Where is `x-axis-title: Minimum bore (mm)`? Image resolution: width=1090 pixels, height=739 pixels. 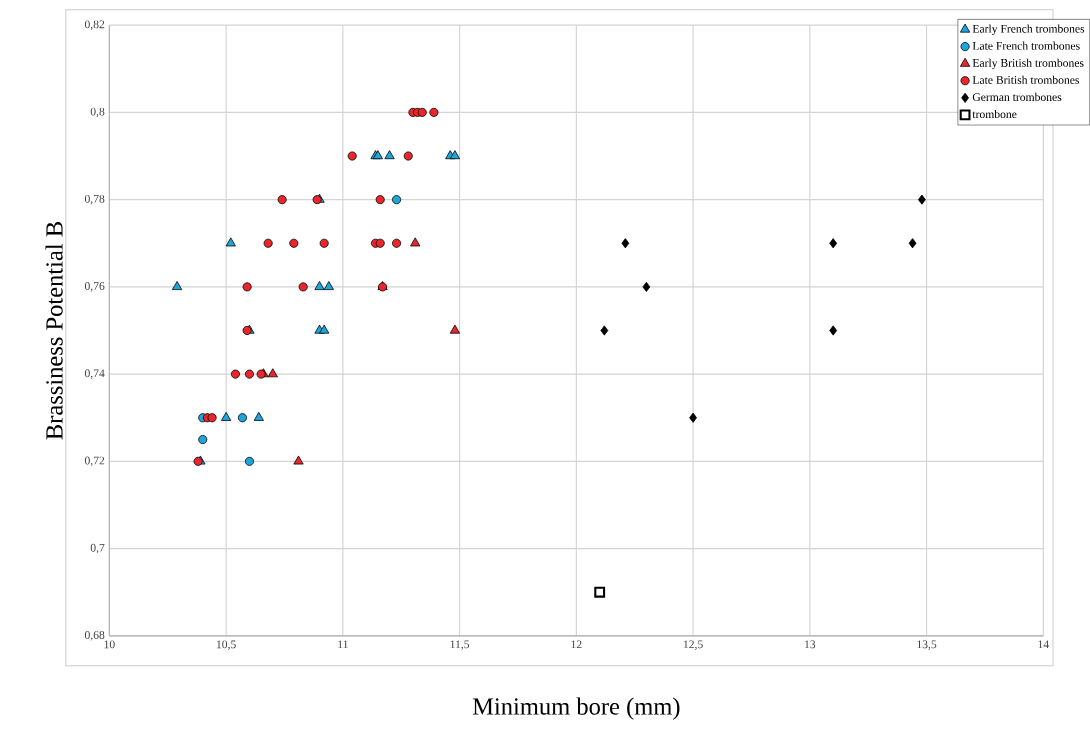 x-axis-title: Minimum bore (mm) is located at coordinates (576, 708).